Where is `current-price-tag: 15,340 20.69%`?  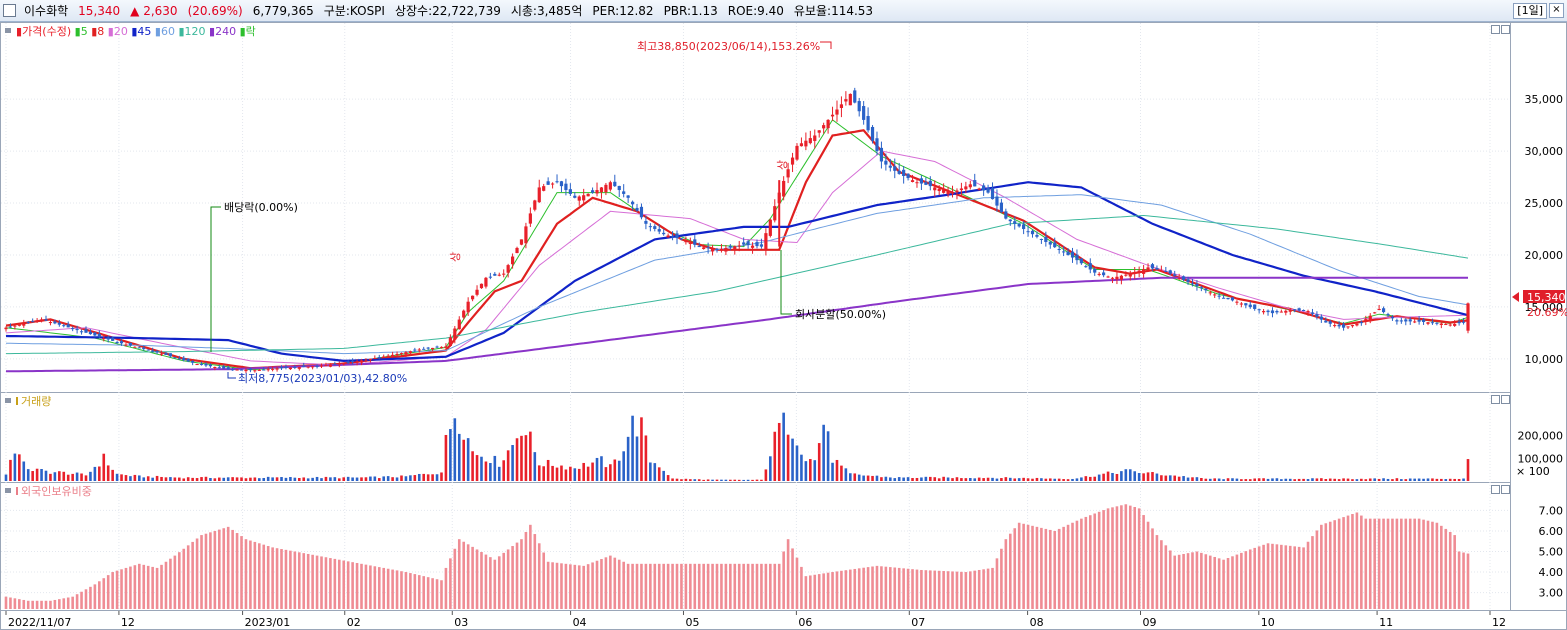
current-price-tag: 15,340 20.69% is located at coordinates (1539, 304).